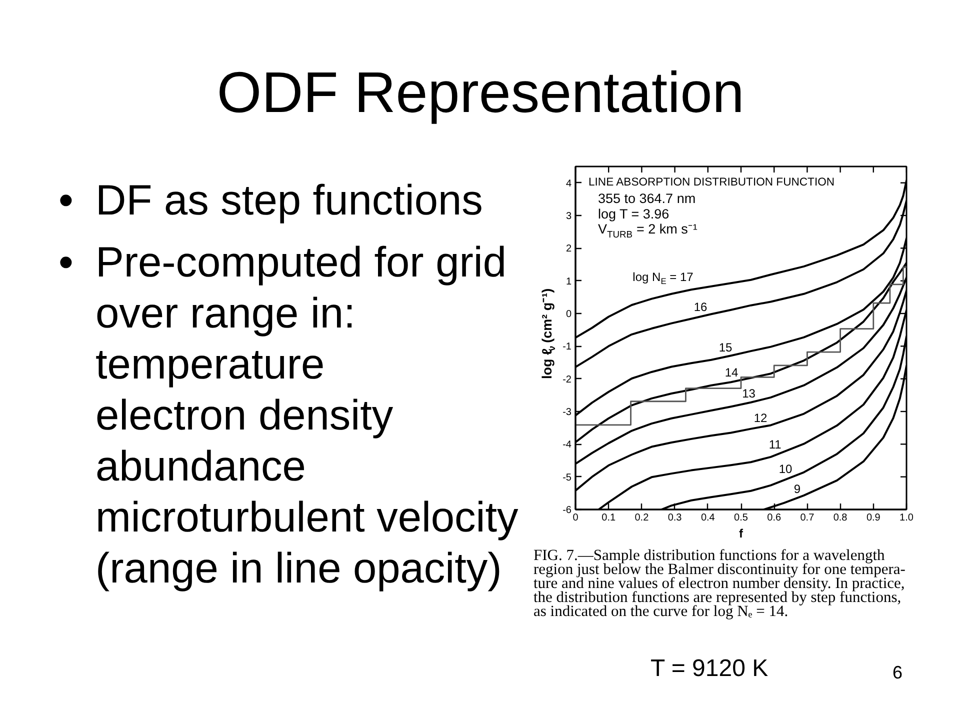 Image resolution: width=960 pixels, height=720 pixels. What do you see at coordinates (567, 445) in the screenshot?
I see `y-tick-label: -4` at bounding box center [567, 445].